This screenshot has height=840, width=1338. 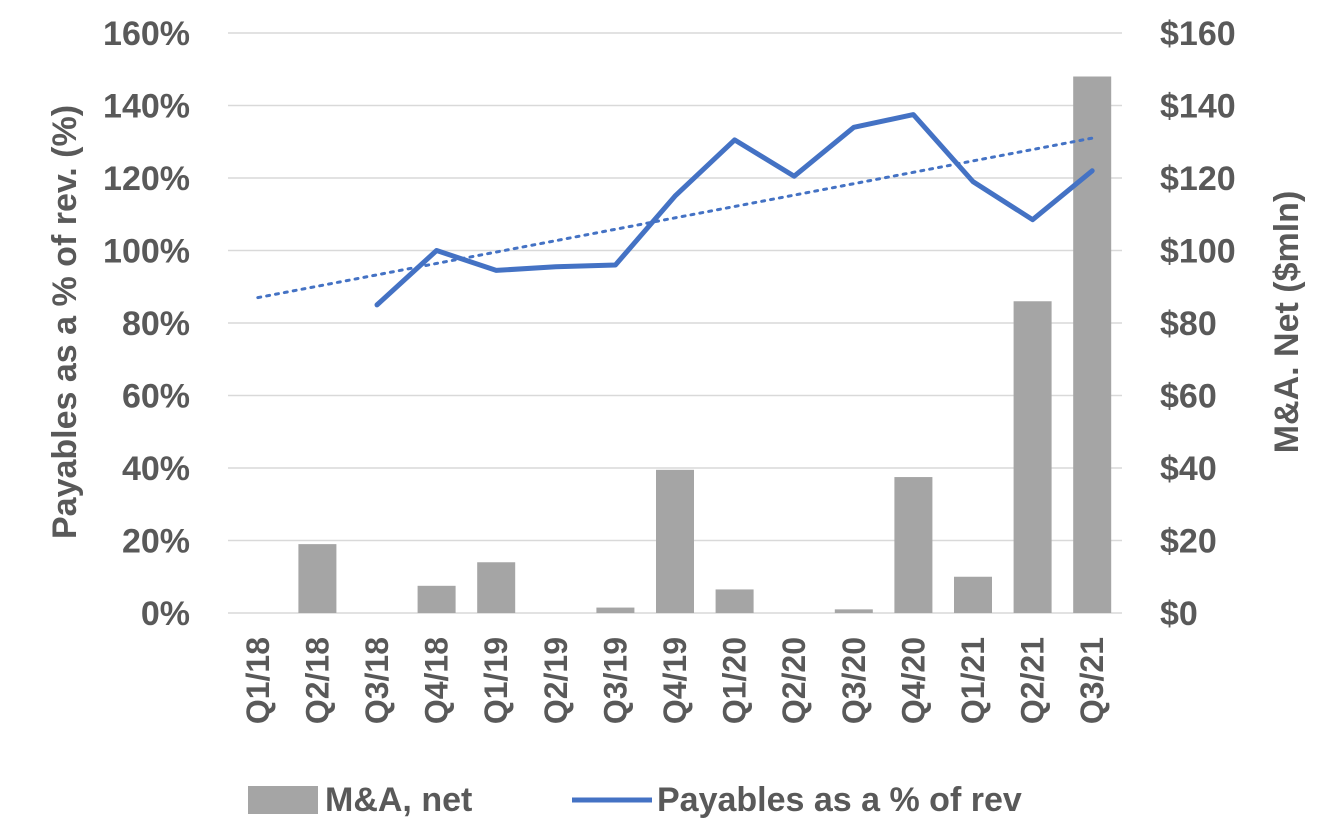 I want to click on right-axis-tick-label: $80, so click(x=1188, y=324).